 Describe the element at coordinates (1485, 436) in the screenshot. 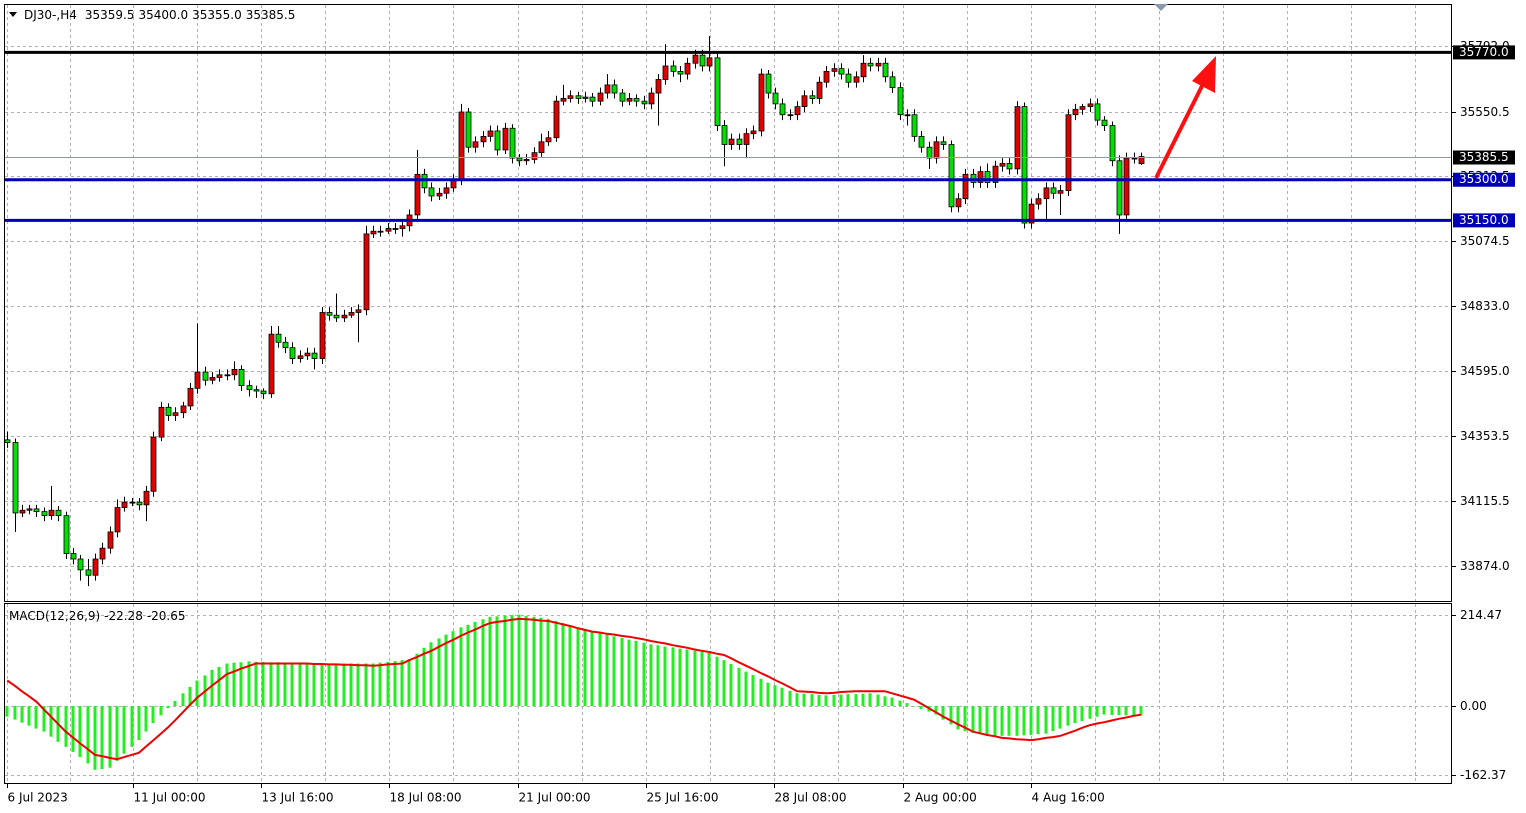

I see `y-tick-label: 34353.5` at that location.